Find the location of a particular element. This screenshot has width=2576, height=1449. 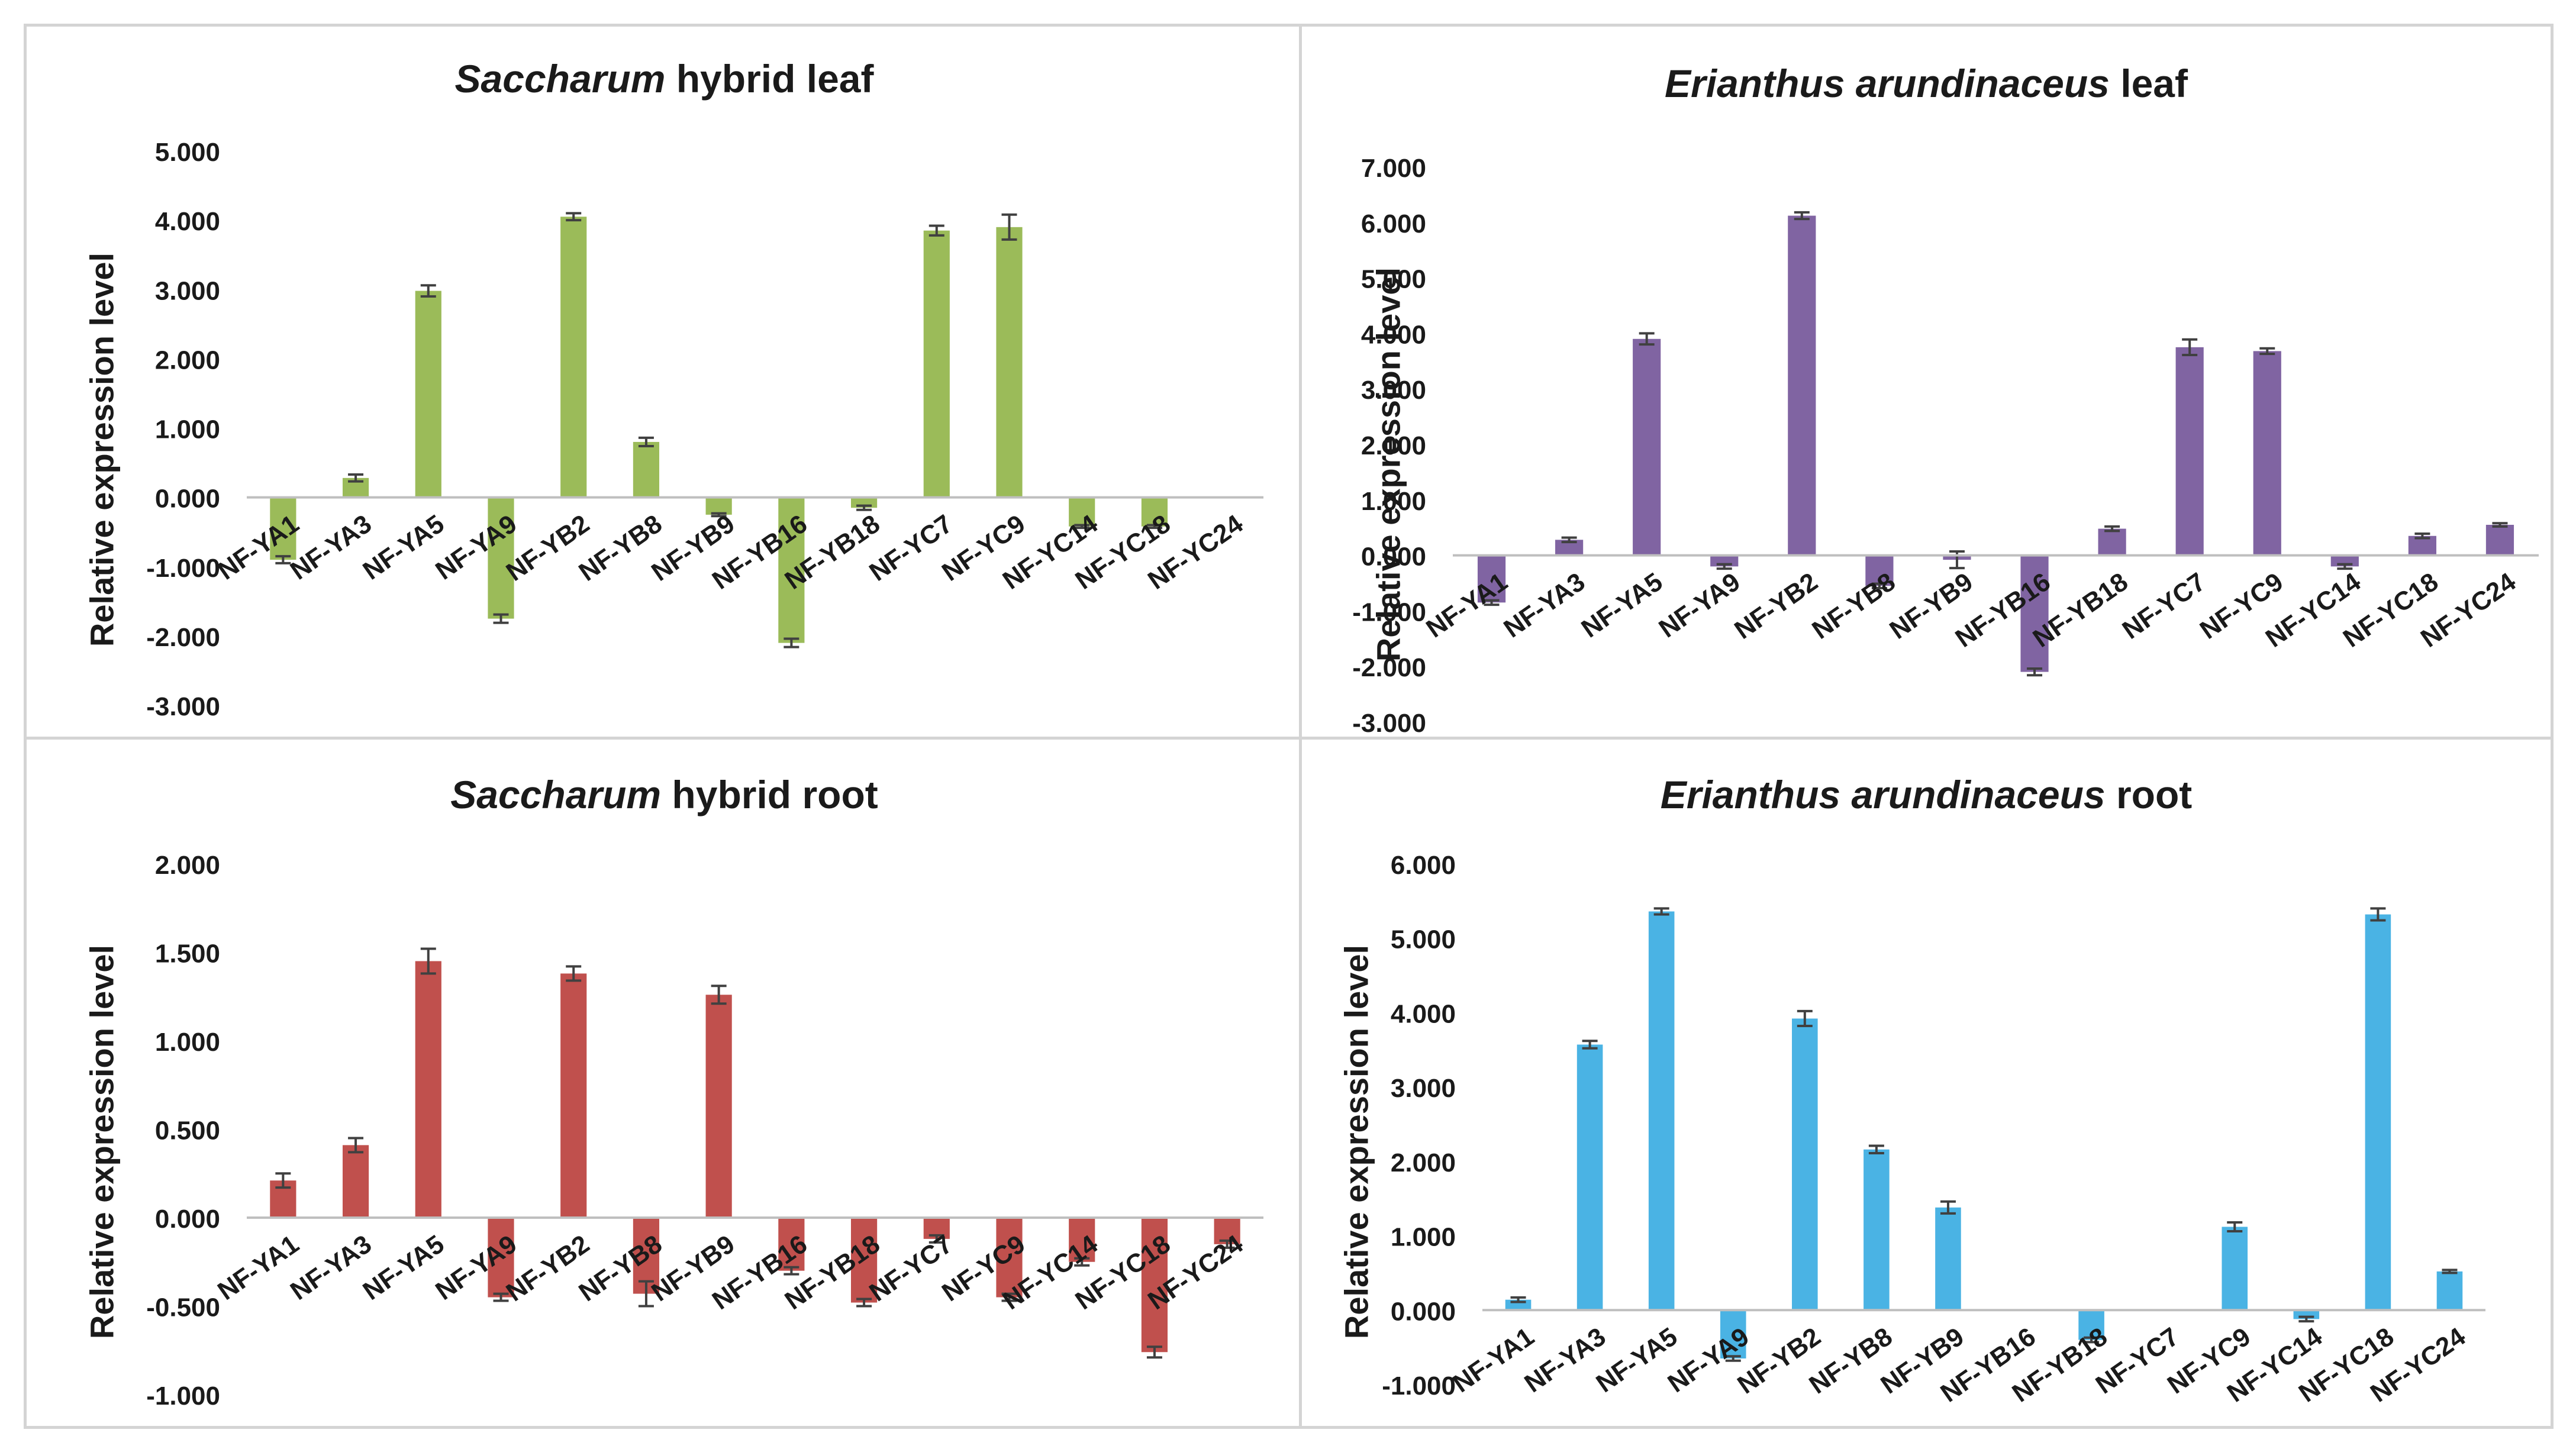

chart-title: Saccharum hybrid leaf is located at coordinates (664, 79).